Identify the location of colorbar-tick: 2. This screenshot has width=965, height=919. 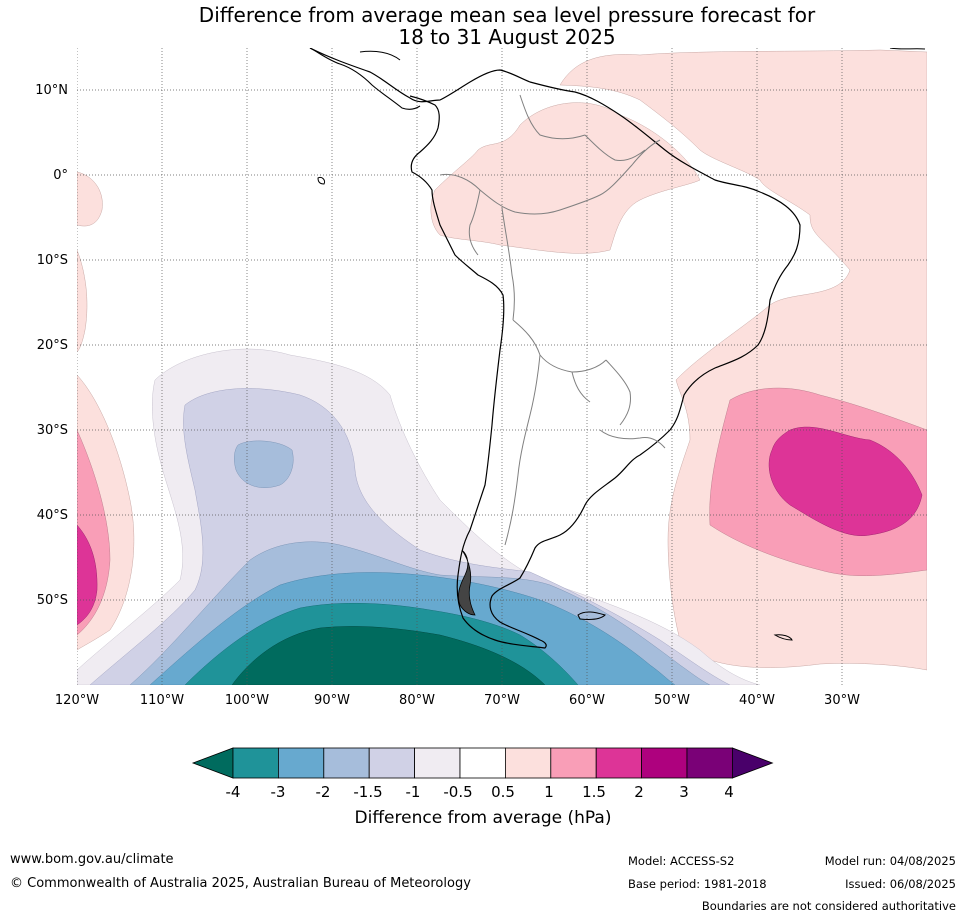
(639, 792).